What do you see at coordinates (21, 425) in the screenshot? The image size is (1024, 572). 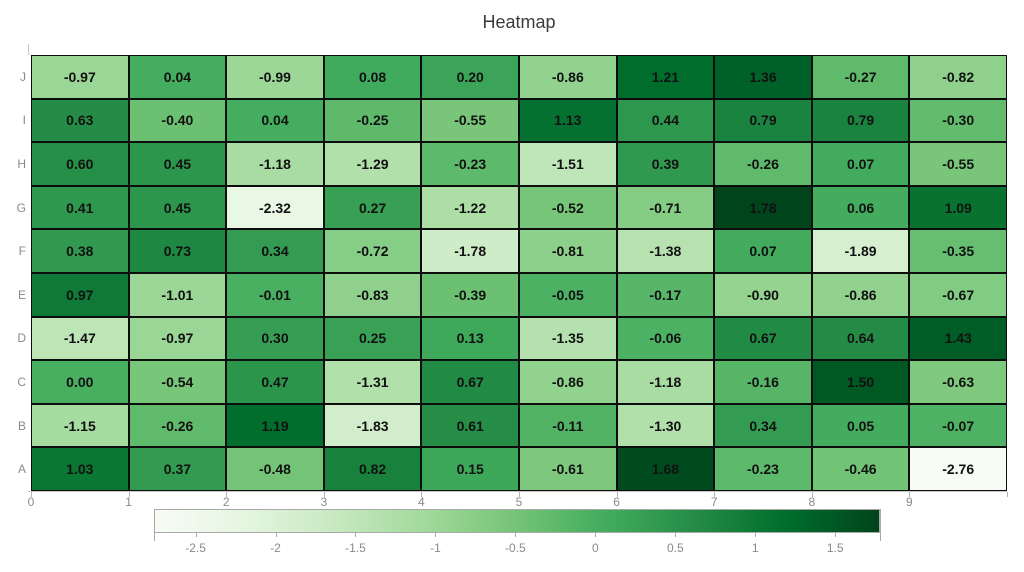 I see `y-tick-label: B` at bounding box center [21, 425].